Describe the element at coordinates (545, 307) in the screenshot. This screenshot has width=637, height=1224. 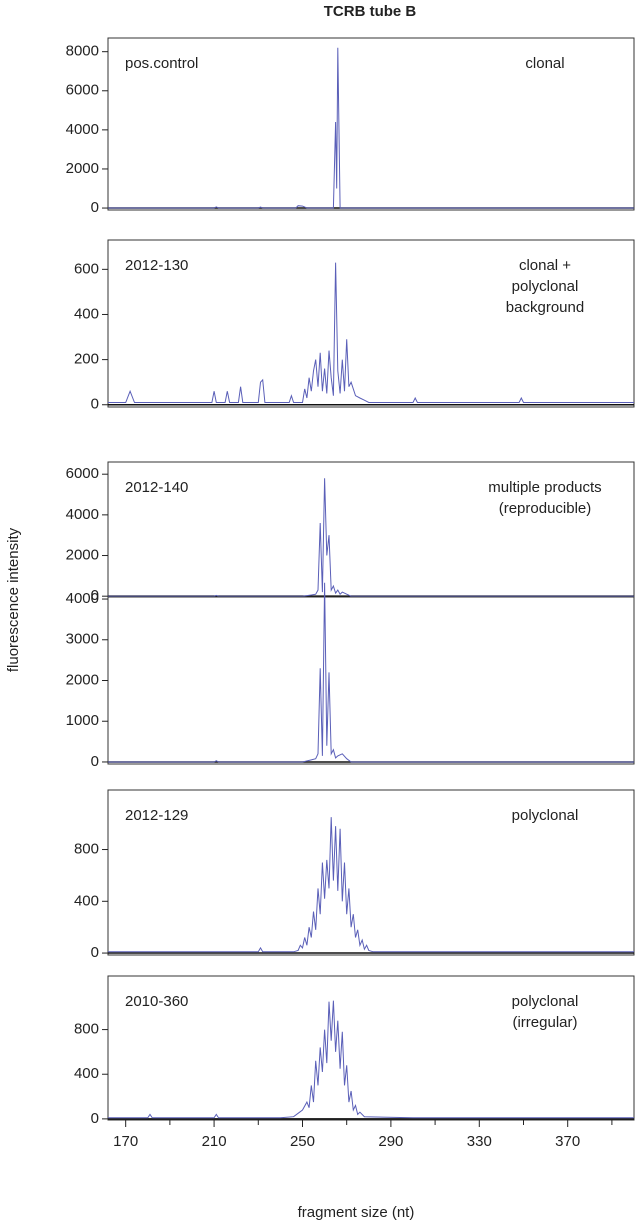
I see `annotation: background` at that location.